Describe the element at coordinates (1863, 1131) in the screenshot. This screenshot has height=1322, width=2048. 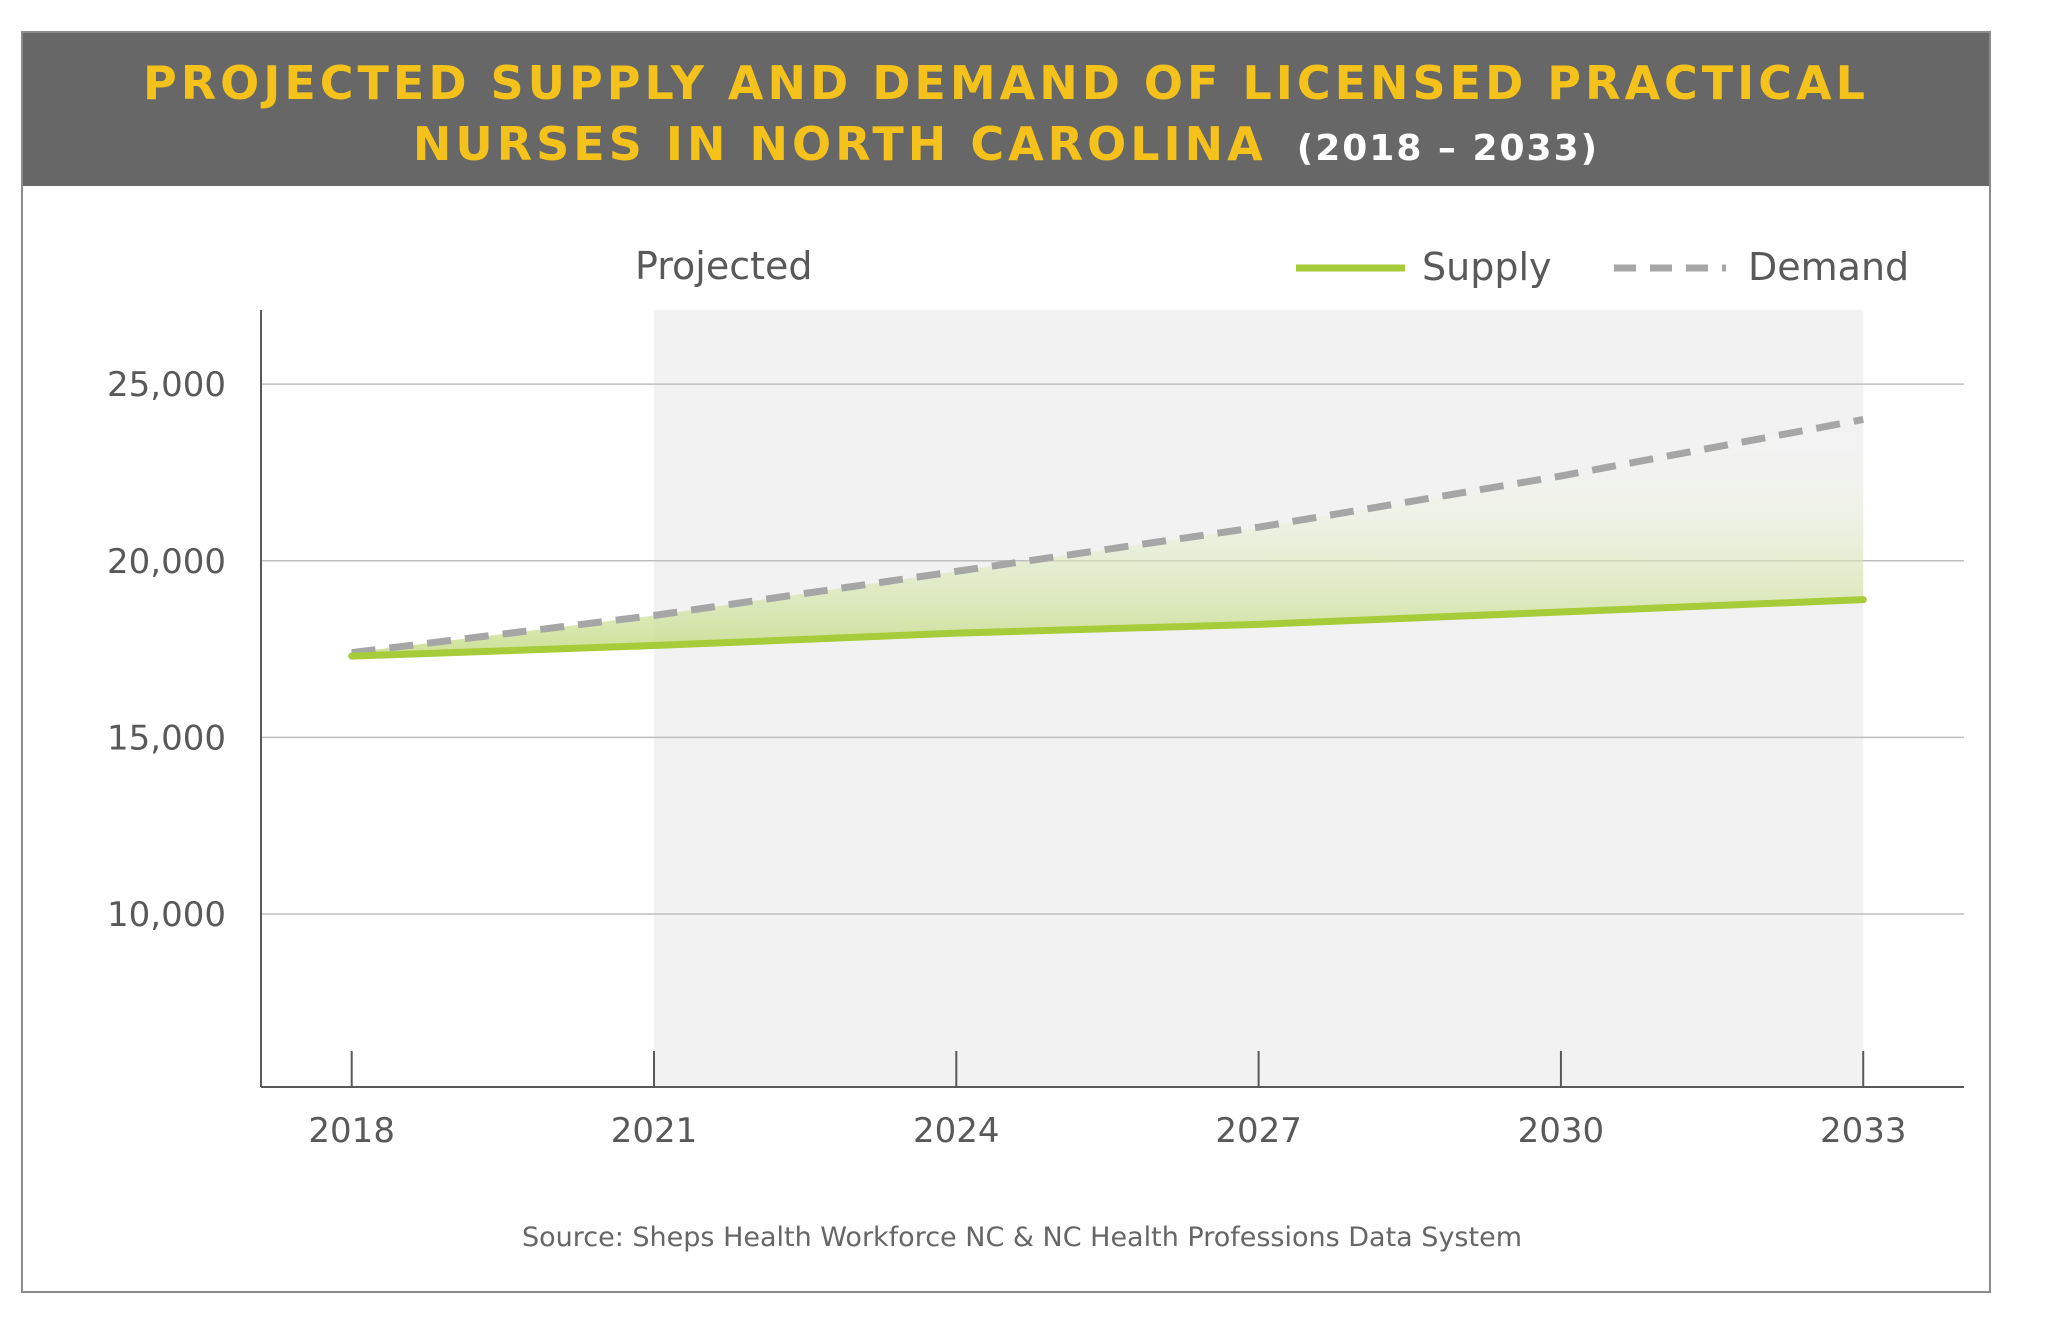
I see `x-tick-label-2033: 2033` at that location.